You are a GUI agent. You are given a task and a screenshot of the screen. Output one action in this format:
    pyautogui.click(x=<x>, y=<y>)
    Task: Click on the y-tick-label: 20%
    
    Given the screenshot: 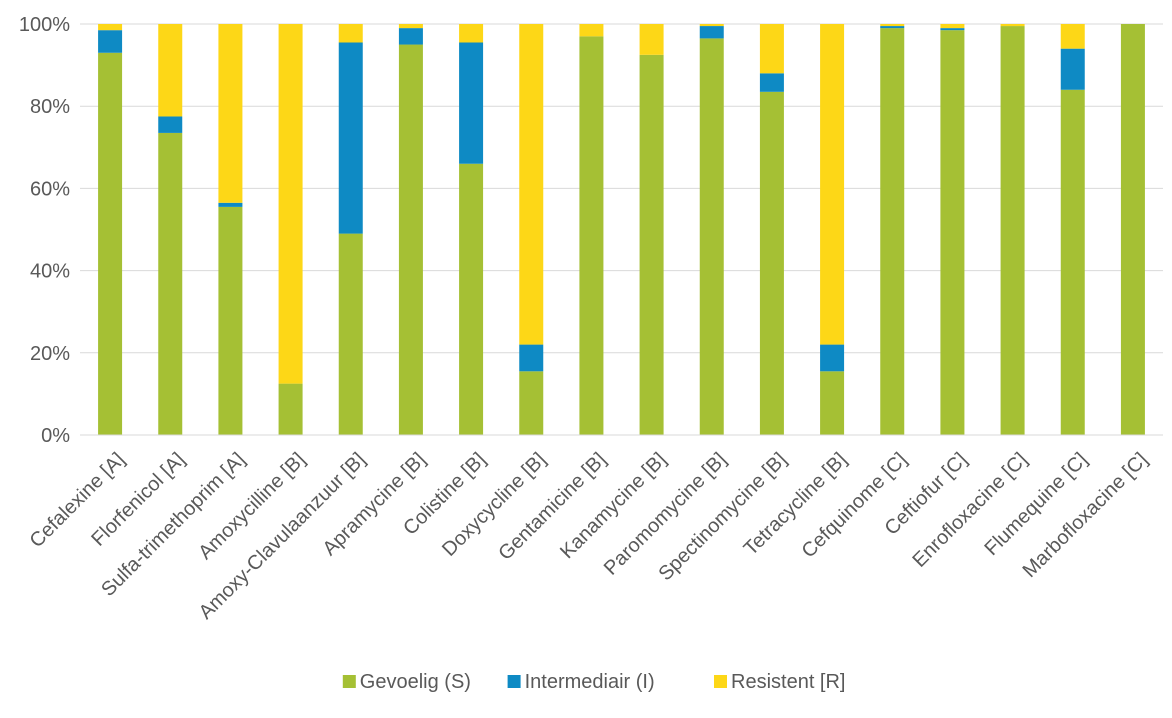 What is the action you would take?
    pyautogui.click(x=50, y=354)
    